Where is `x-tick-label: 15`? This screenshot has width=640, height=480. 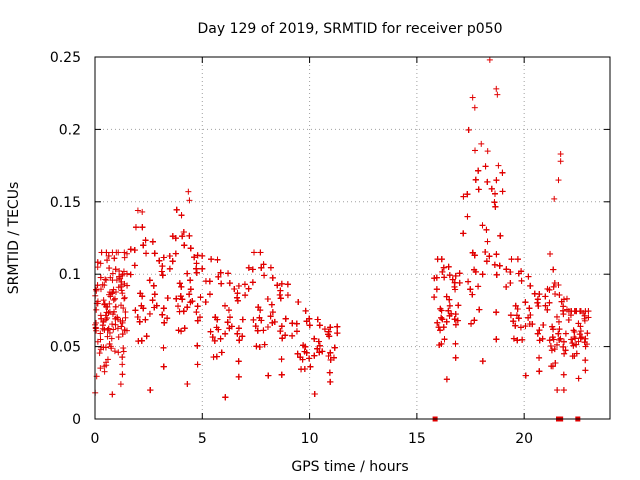
x-tick-label: 15 is located at coordinates (417, 439).